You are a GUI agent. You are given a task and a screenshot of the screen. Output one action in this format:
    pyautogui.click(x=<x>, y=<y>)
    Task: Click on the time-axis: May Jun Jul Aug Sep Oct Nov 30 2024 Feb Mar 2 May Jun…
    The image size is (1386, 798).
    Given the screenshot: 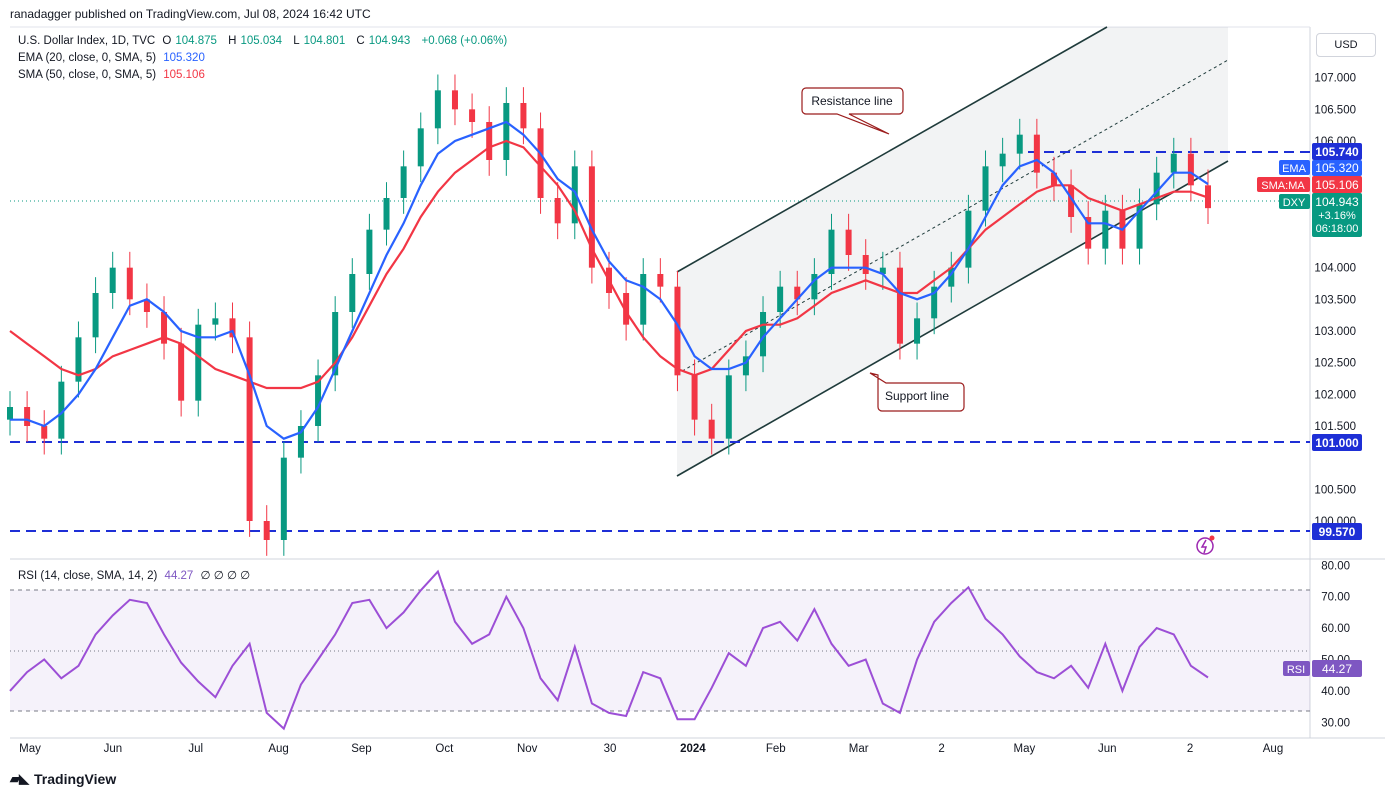 What is the action you would take?
    pyautogui.click(x=651, y=749)
    